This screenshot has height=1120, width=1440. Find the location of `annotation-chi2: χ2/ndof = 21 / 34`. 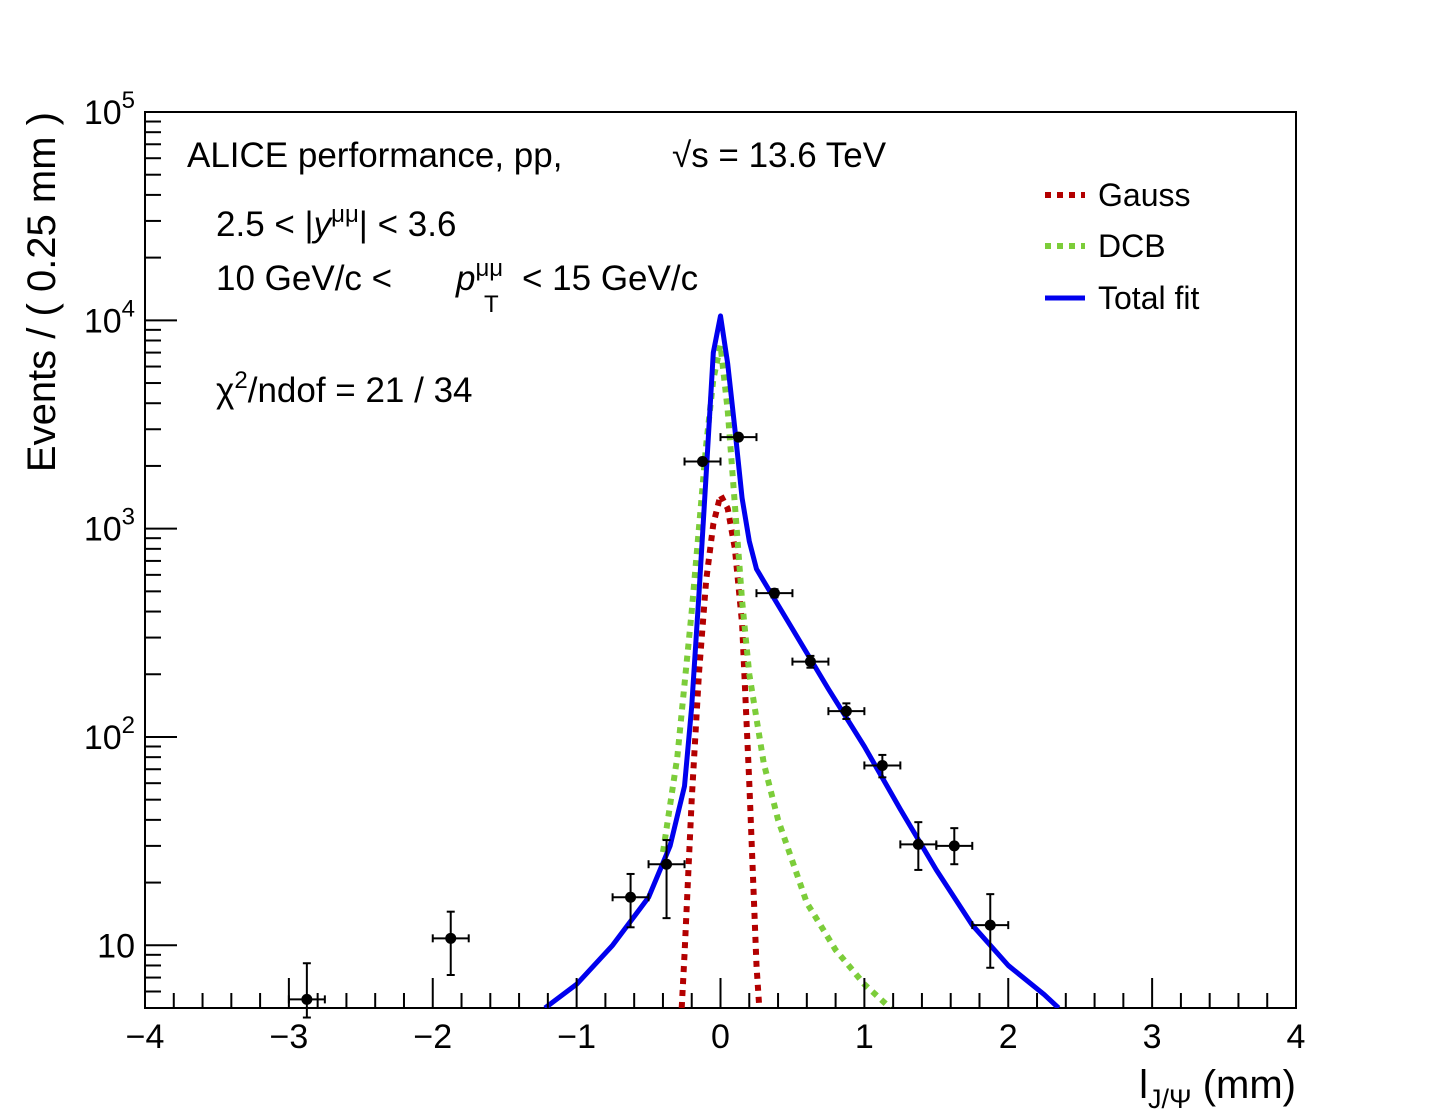

annotation-chi2: χ2/ndof = 21 / 34 is located at coordinates (344, 388).